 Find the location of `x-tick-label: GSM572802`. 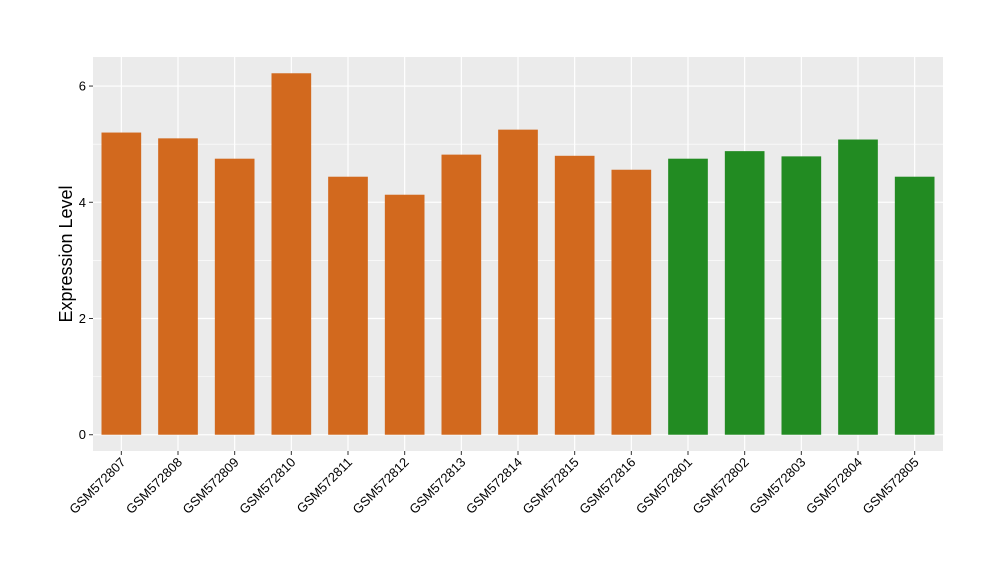

x-tick-label: GSM572802 is located at coordinates (721, 486).